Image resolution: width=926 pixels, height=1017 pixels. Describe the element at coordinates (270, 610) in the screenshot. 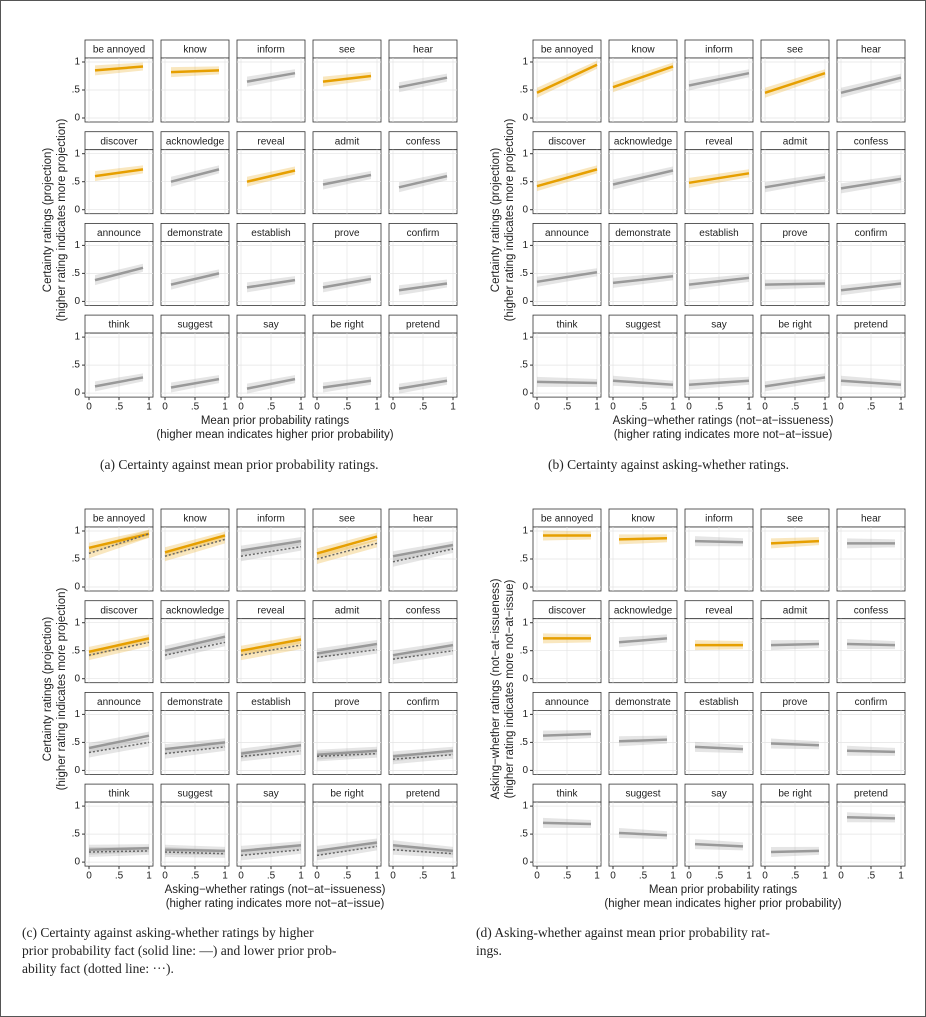

I see `facet-label: reveal` at that location.